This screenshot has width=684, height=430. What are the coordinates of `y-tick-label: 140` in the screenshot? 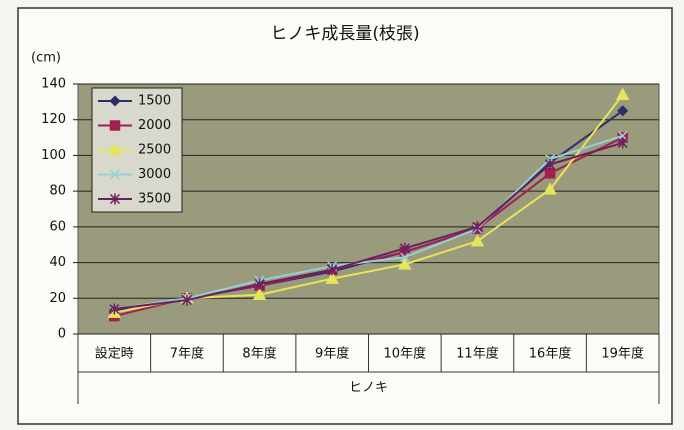 It's located at (53, 84).